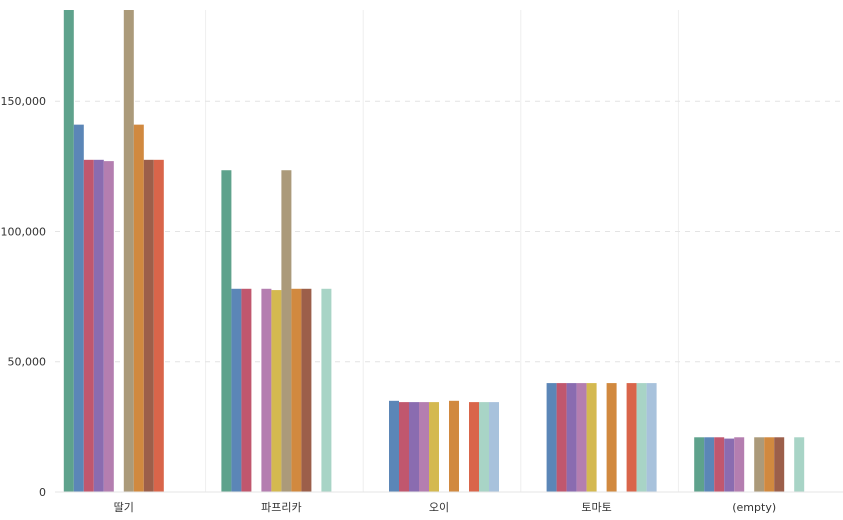  I want to click on x-tick-label: 딸기, so click(124, 507).